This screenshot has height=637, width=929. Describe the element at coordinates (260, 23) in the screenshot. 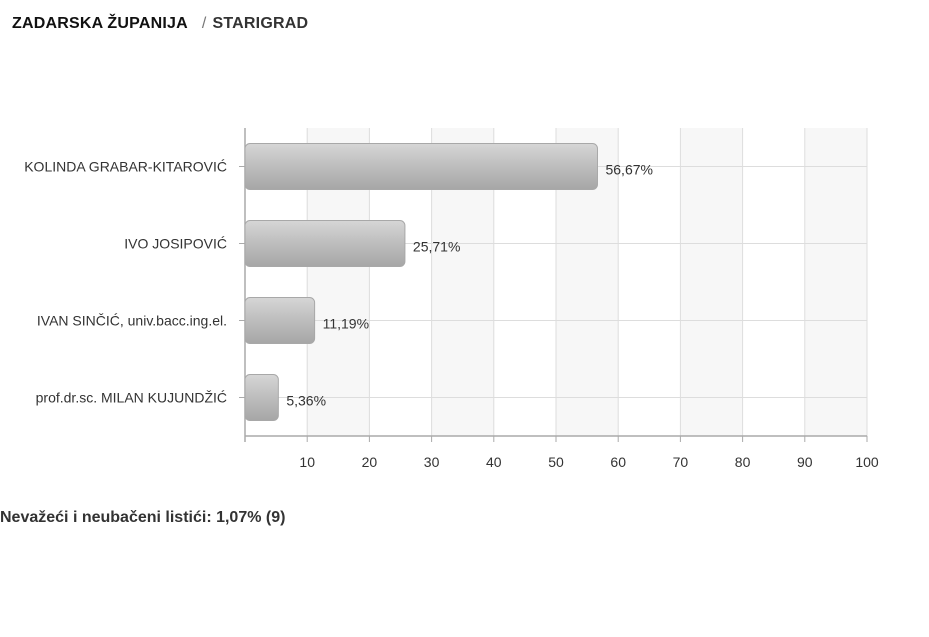

I see `breadcrumb-place: STARIGRAD` at that location.